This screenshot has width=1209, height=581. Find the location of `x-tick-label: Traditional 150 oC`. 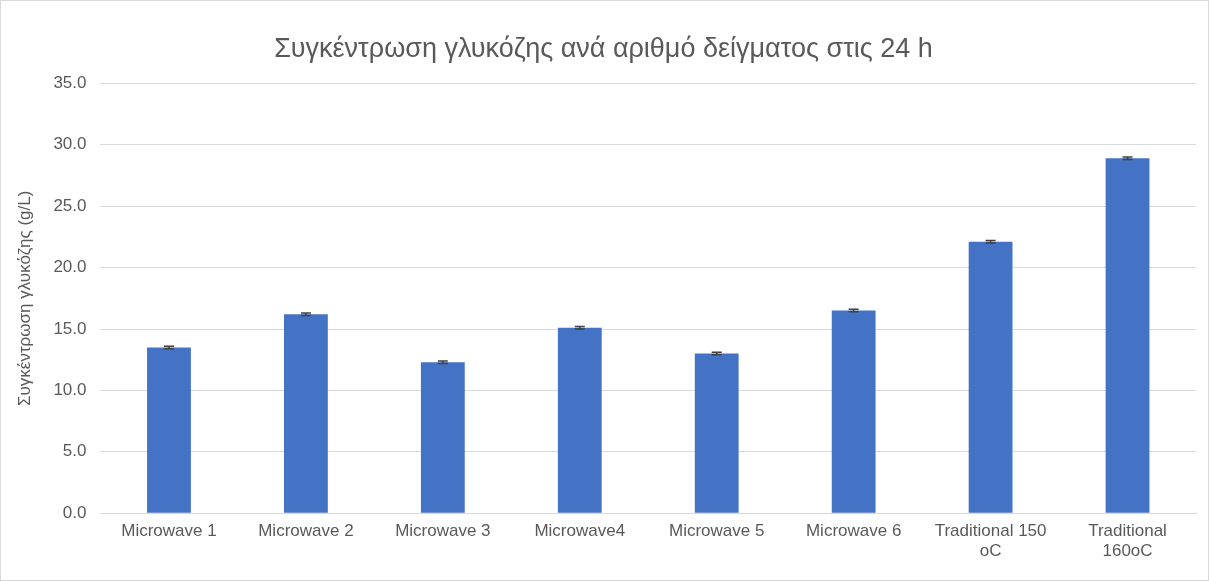

x-tick-label: Traditional 150 oC is located at coordinates (990, 541).